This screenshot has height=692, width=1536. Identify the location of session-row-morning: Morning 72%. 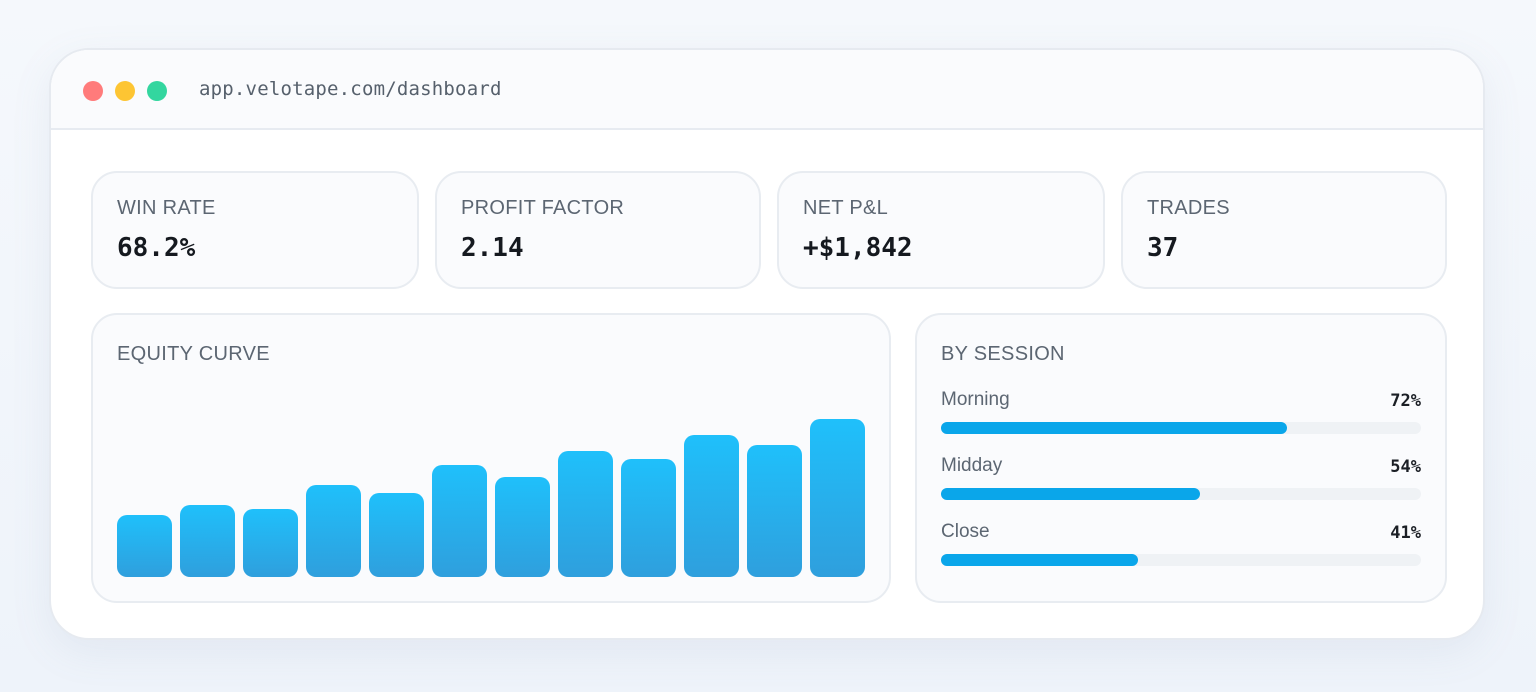
(1181, 417).